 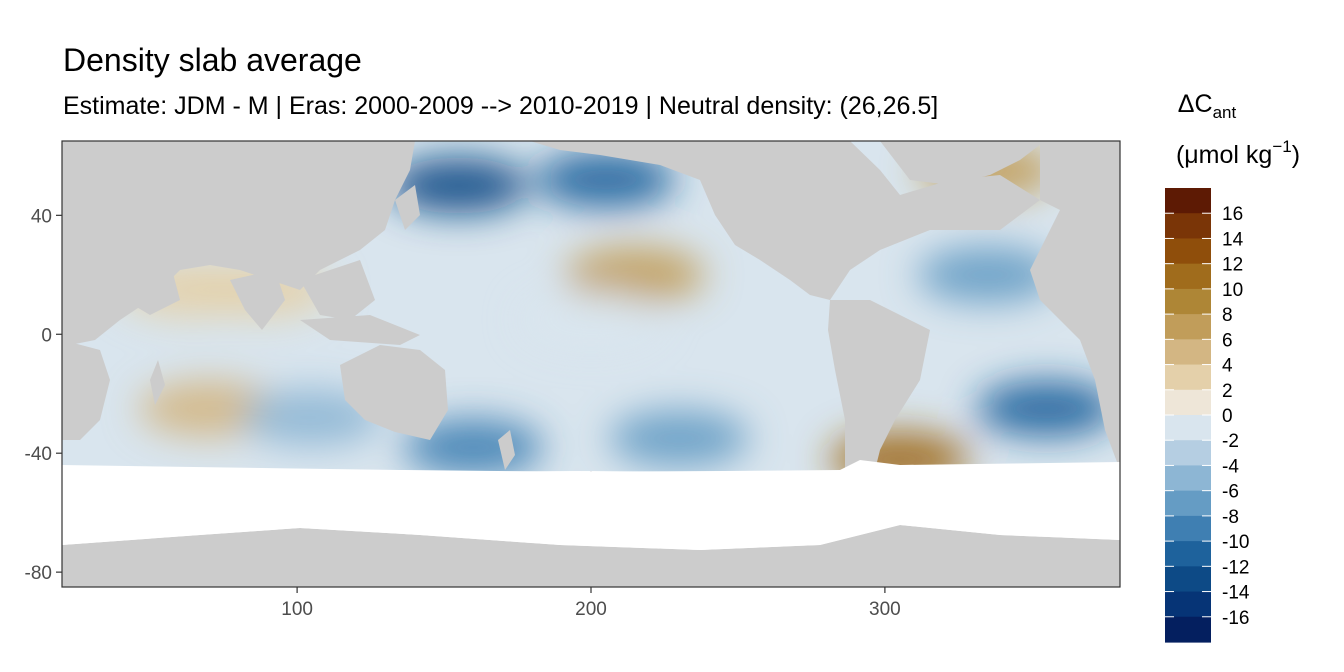 I want to click on legend-label-14: -12, so click(x=1235, y=567).